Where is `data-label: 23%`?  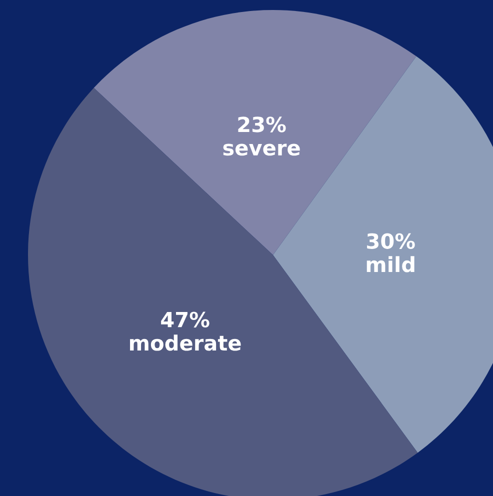 data-label: 23% is located at coordinates (262, 124).